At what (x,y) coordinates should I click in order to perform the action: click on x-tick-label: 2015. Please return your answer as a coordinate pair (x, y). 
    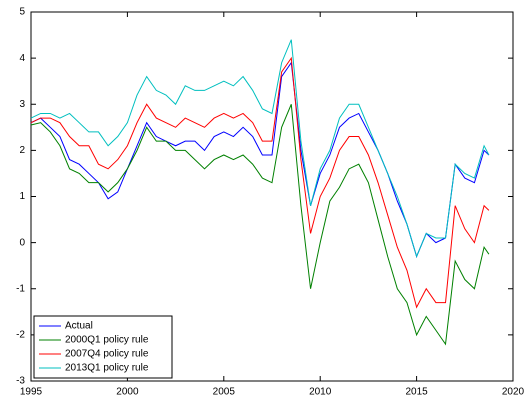
    Looking at the image, I should click on (416, 392).